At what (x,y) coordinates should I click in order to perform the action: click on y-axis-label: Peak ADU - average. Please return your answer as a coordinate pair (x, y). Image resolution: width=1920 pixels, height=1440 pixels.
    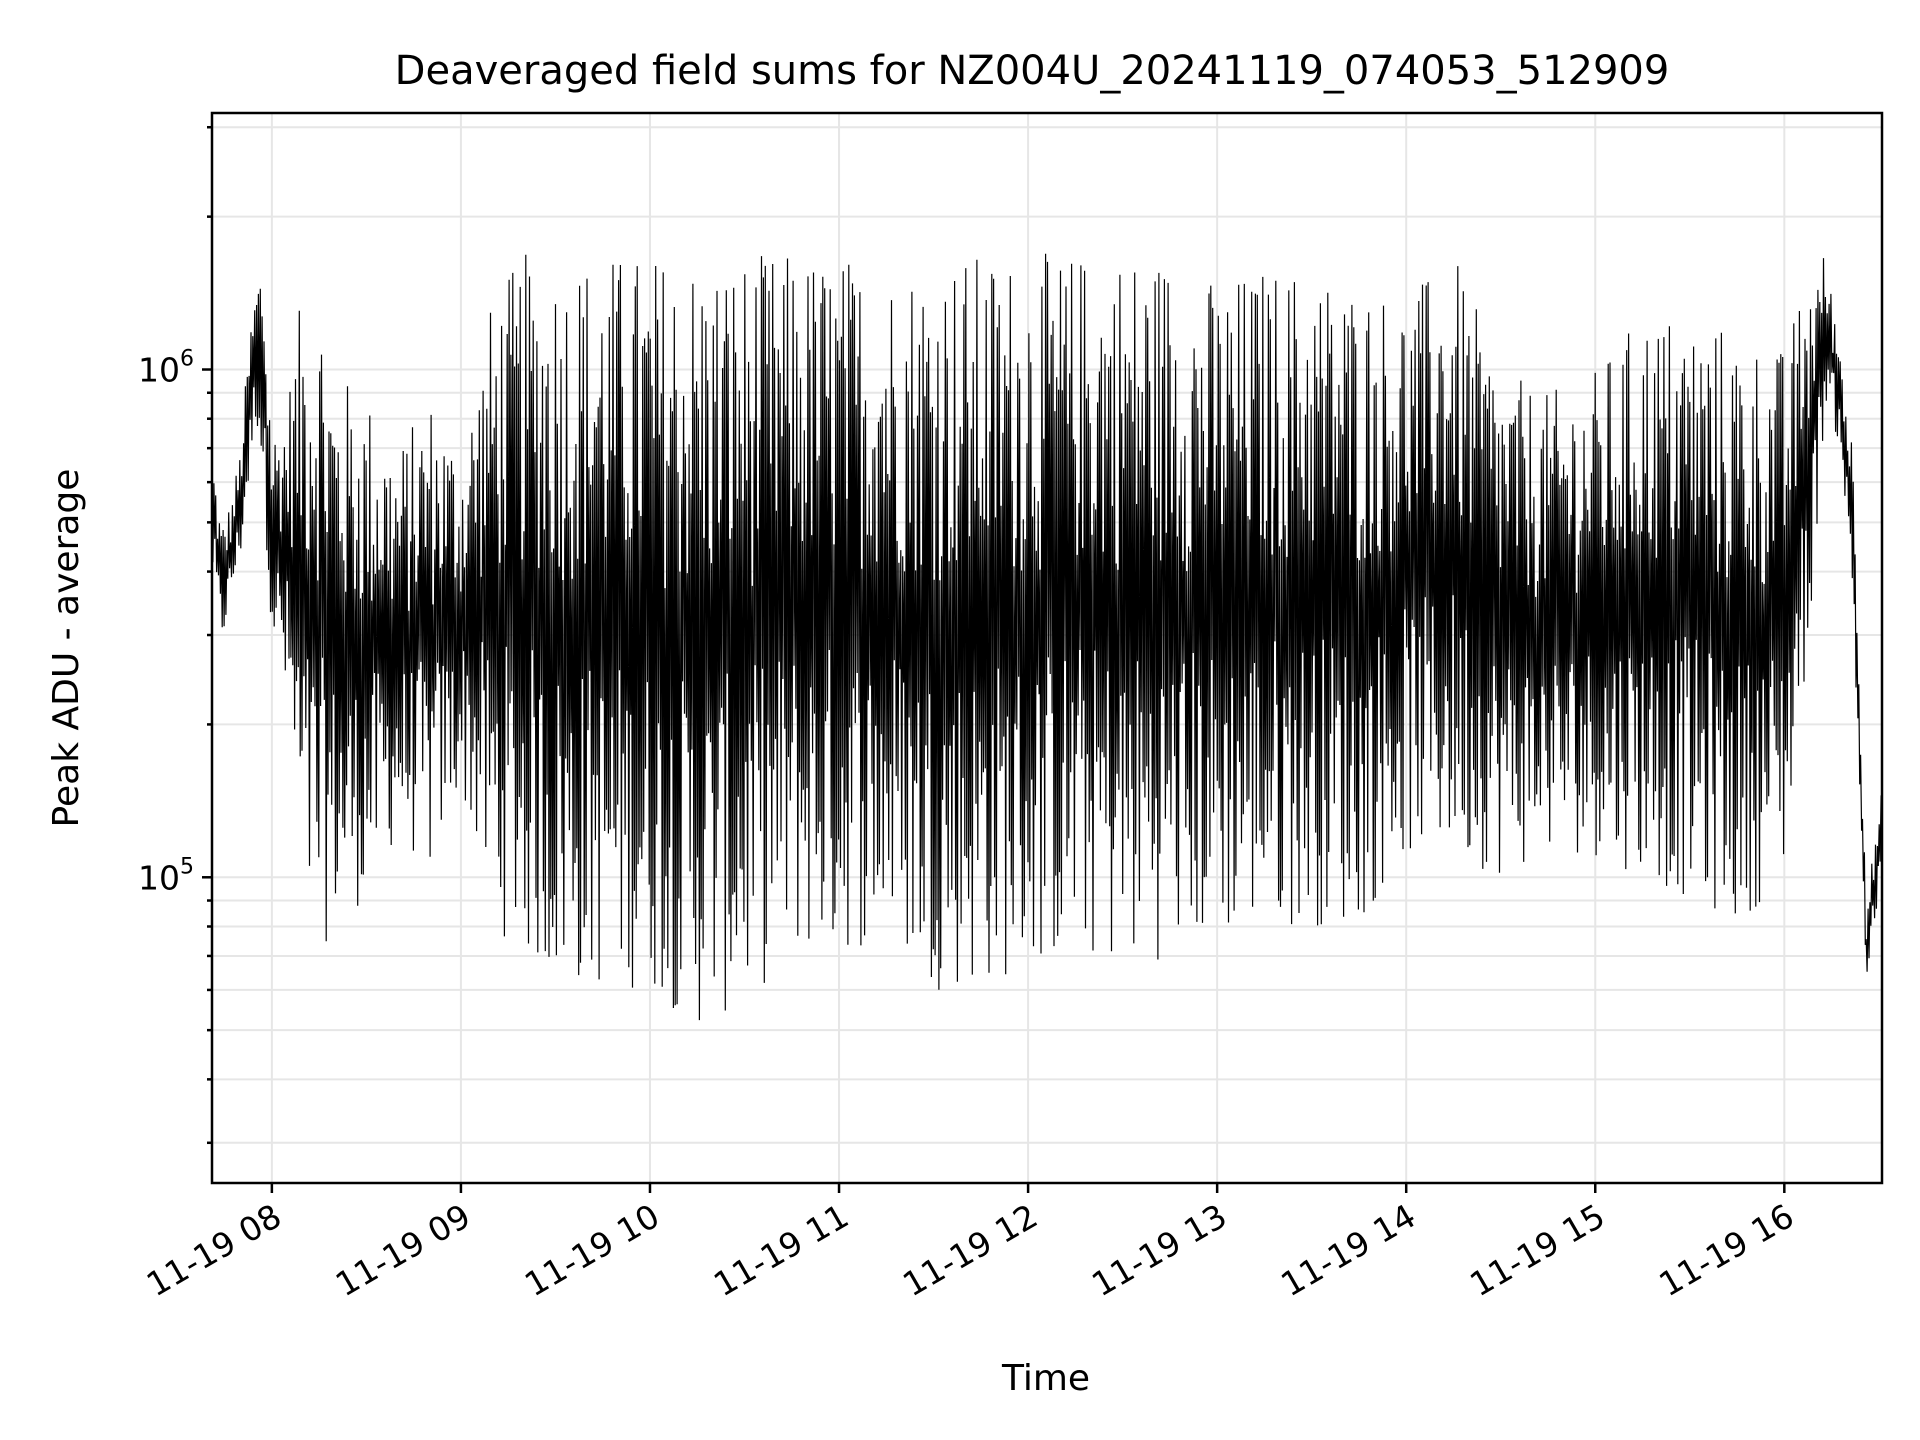
    Looking at the image, I should click on (66, 648).